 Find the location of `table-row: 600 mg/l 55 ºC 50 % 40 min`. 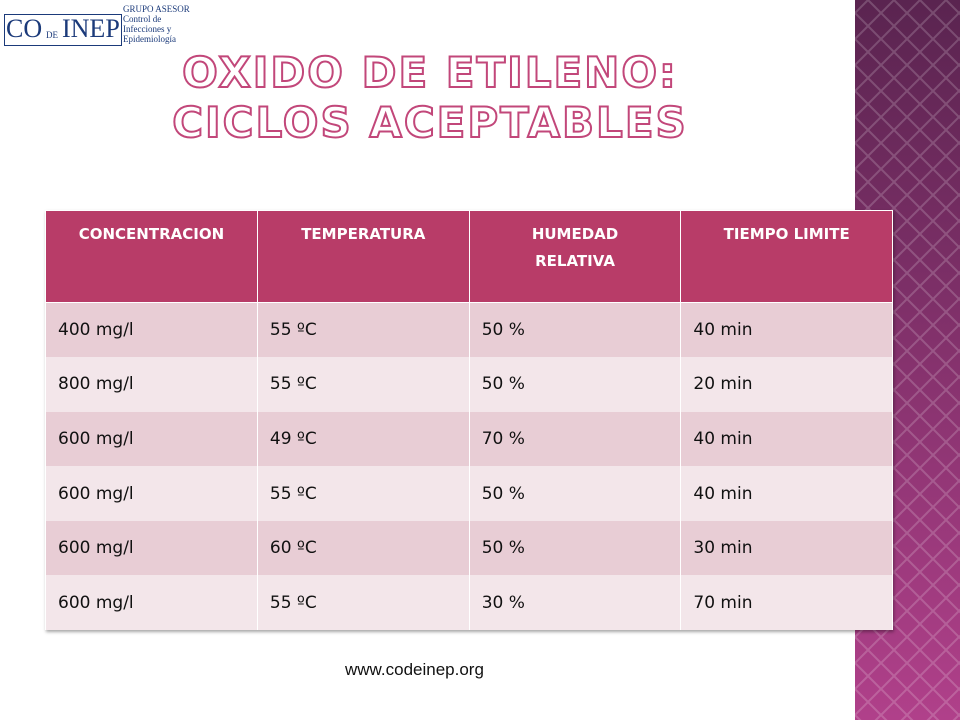

table-row: 600 mg/l 55 ºC 50 % 40 min is located at coordinates (469, 493).